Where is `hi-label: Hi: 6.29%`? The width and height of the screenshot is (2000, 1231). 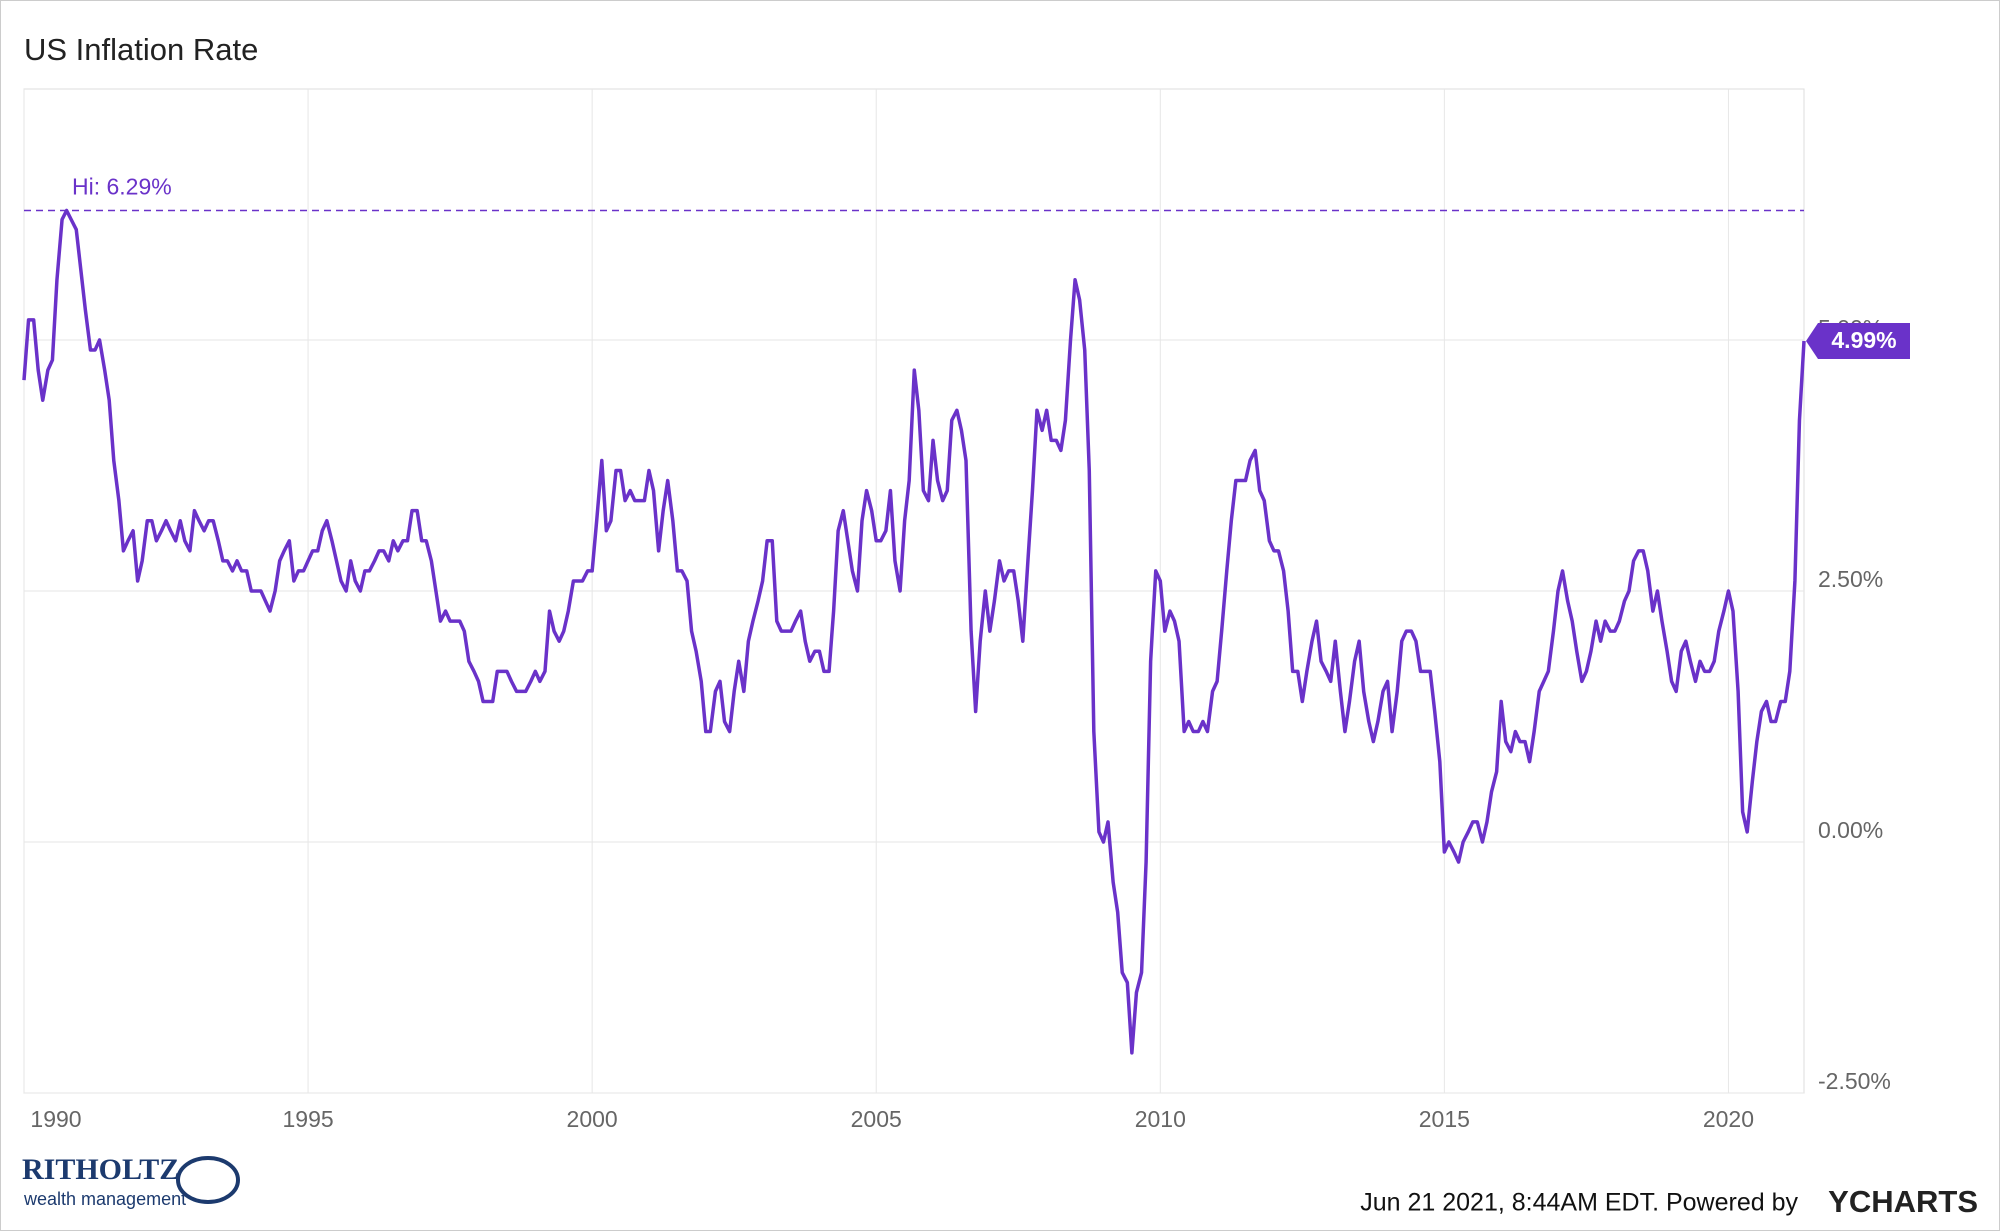 hi-label: Hi: 6.29% is located at coordinates (122, 187).